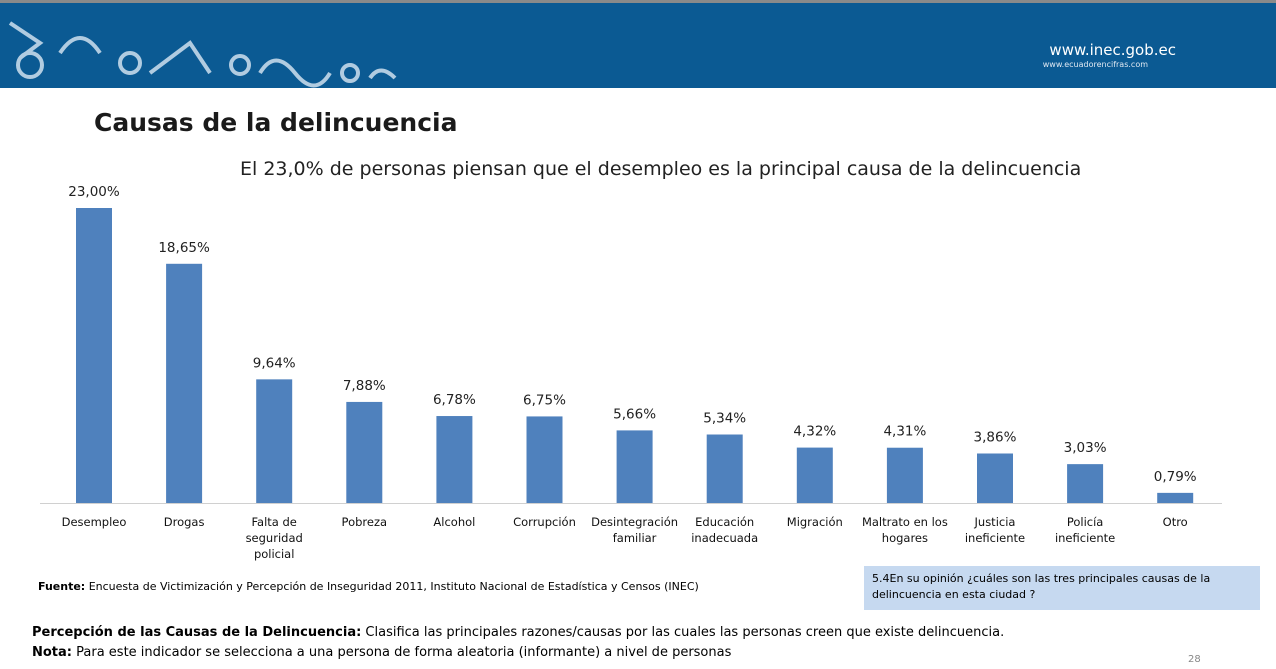 The image size is (1276, 669). Describe the element at coordinates (274, 363) in the screenshot. I see `data-label: 9,64%` at that location.